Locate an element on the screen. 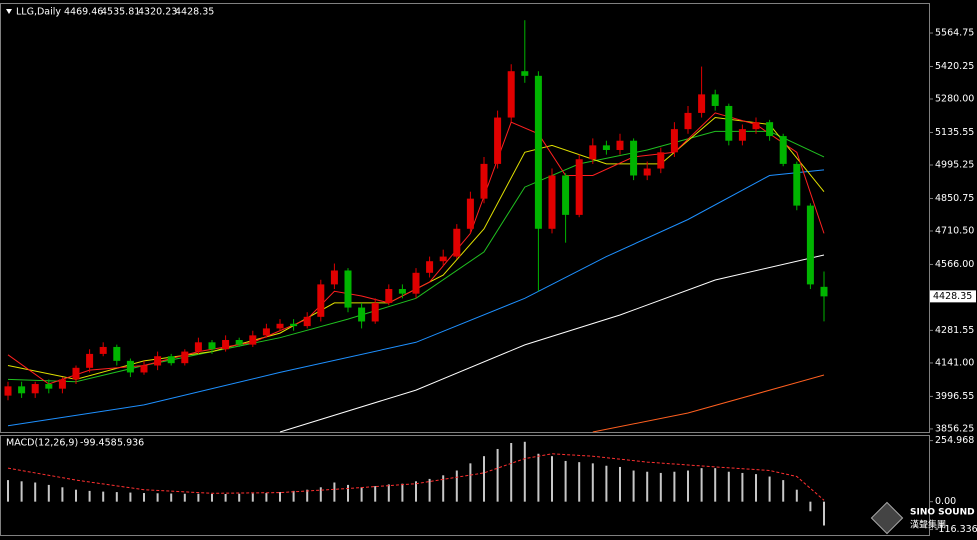 The width and height of the screenshot is (977, 540). macd-y-tick-label: 0.00 is located at coordinates (945, 501).